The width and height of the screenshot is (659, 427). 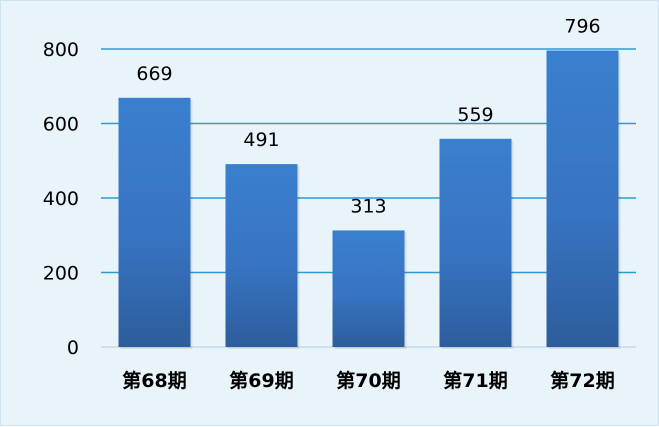 I want to click on data-label: 669, so click(x=154, y=74).